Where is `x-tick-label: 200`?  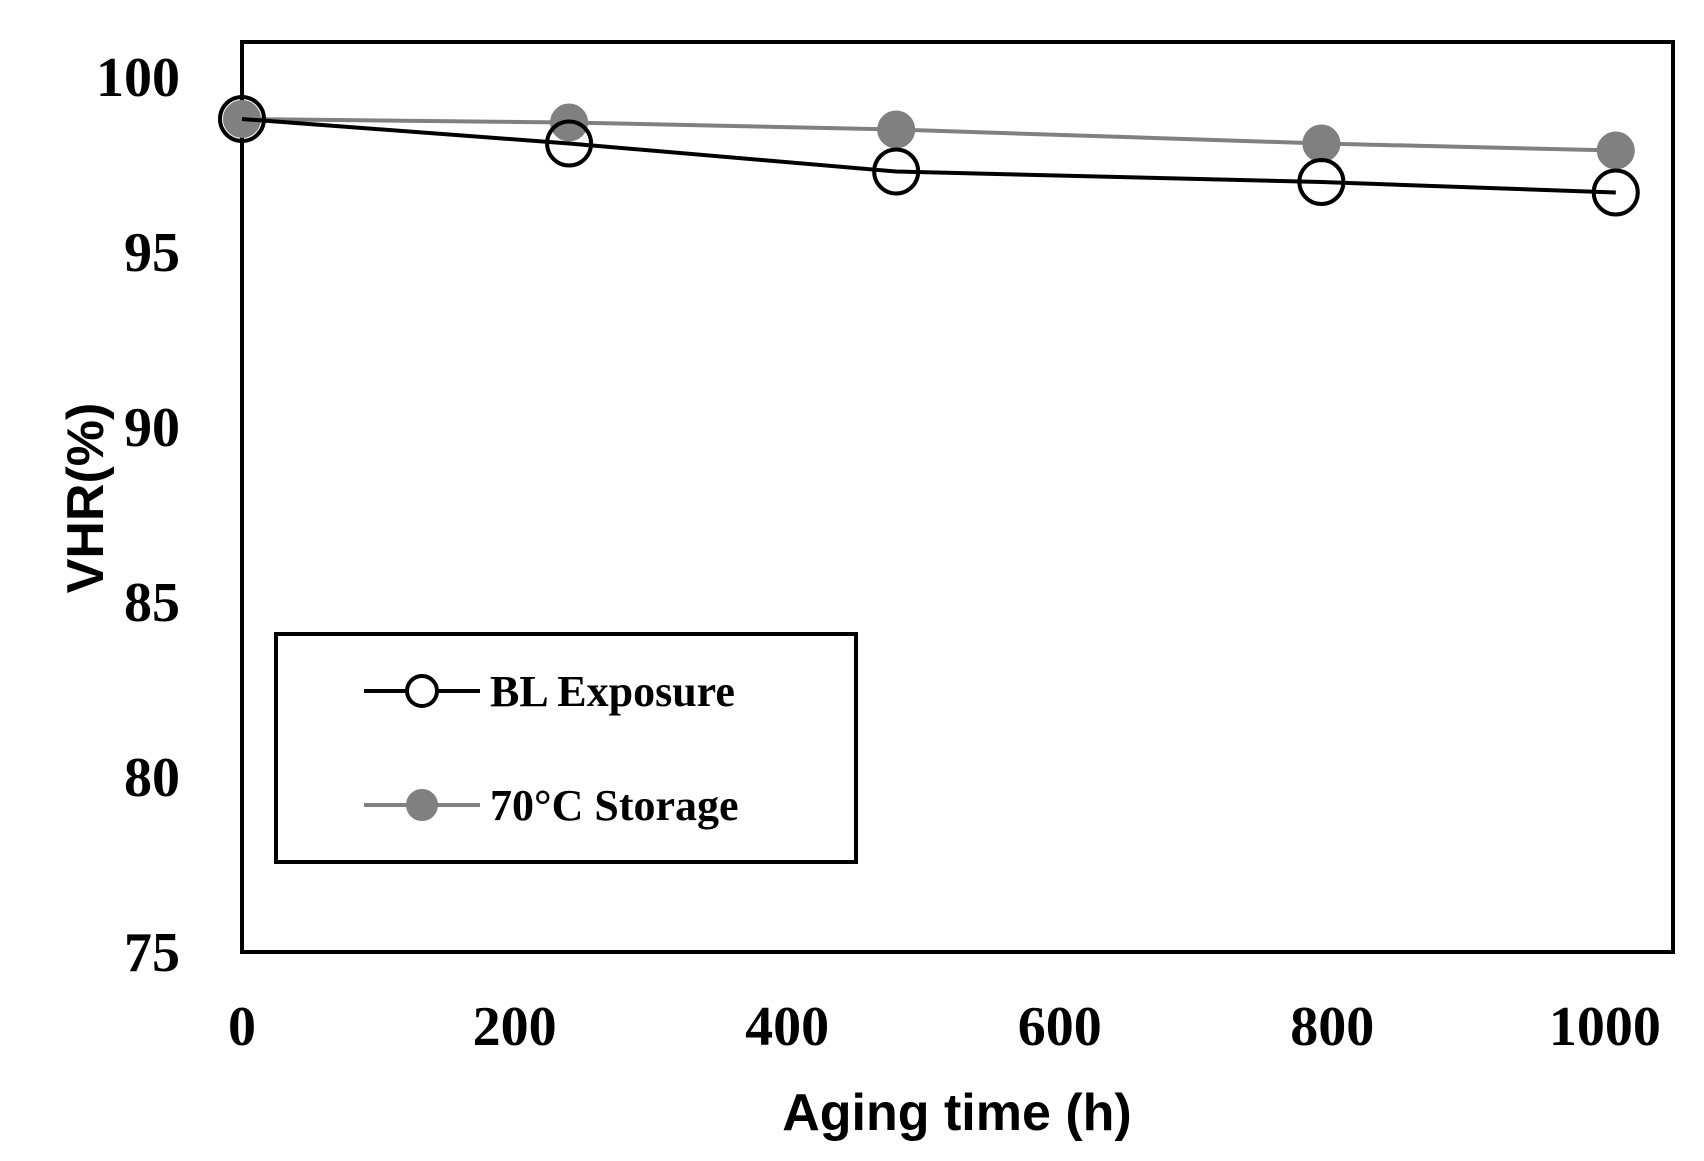 x-tick-label: 200 is located at coordinates (515, 1027).